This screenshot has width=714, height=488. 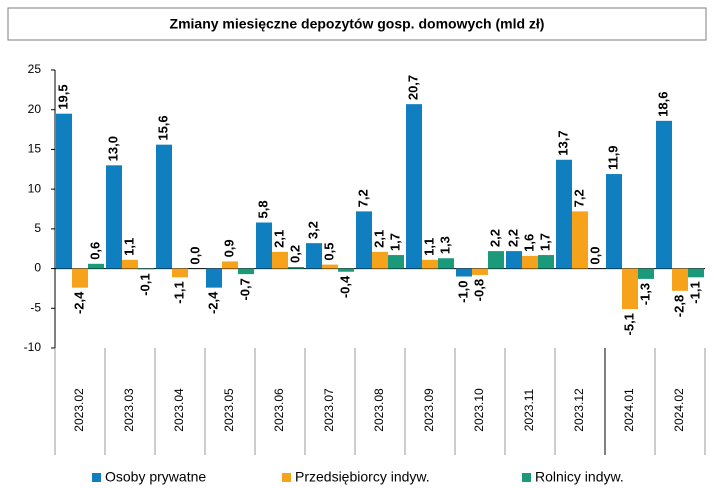 What do you see at coordinates (629, 410) in the screenshot?
I see `x-tick-label: 2024.01` at bounding box center [629, 410].